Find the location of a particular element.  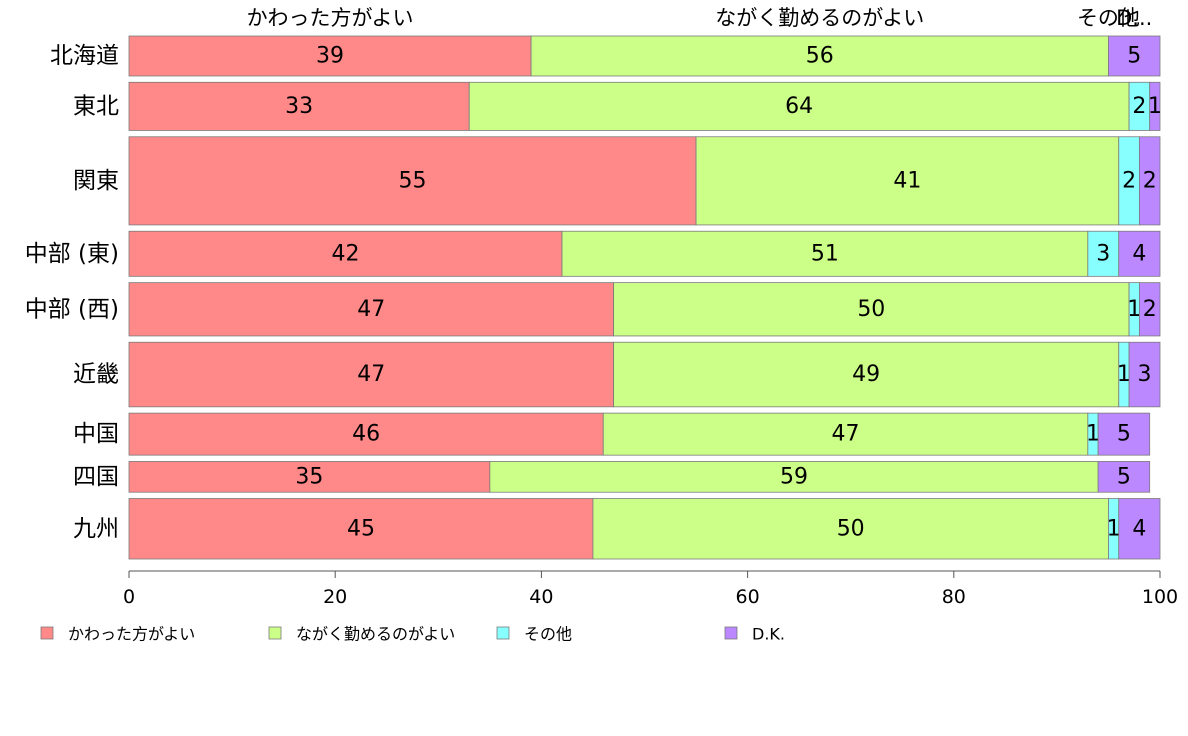

data-label: 39 is located at coordinates (330, 55).